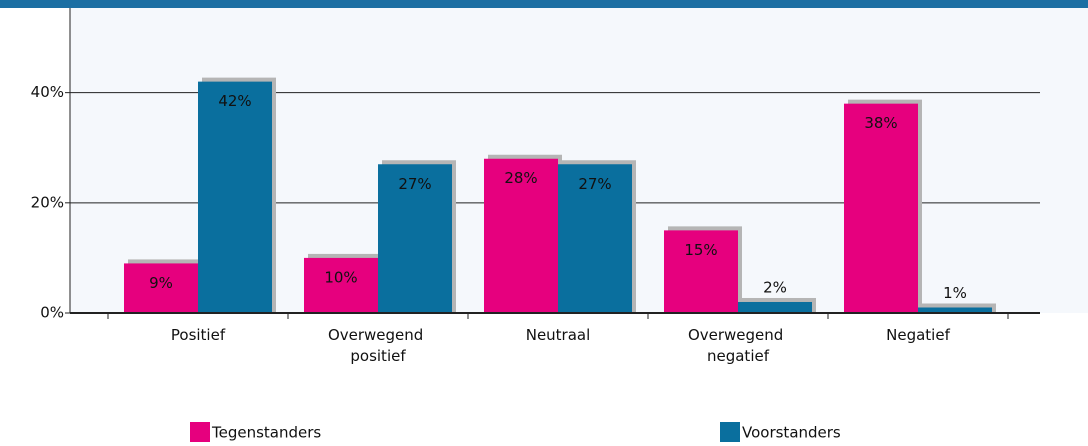  I want to click on x-tick-label: Overwegend positief, so click(378, 345).